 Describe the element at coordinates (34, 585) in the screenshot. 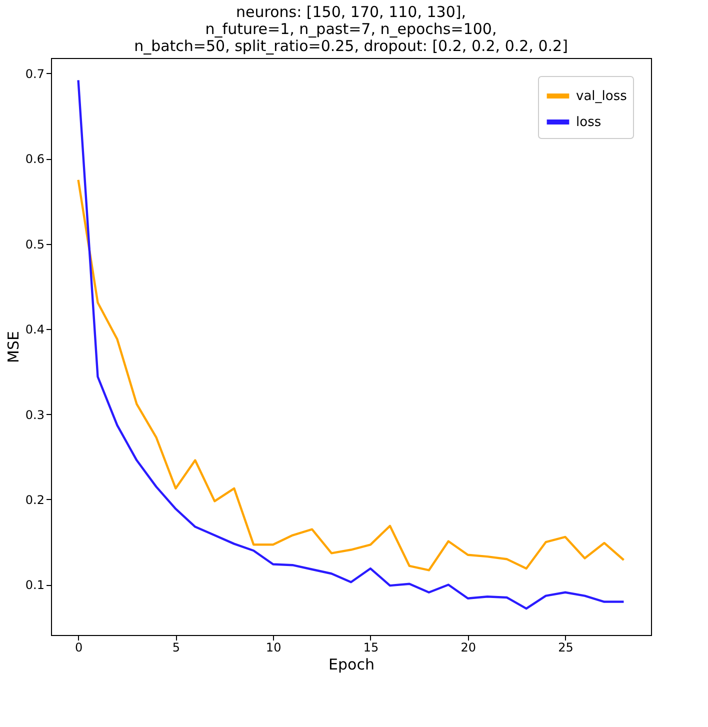

I see `y-tick-label: 0.1` at that location.